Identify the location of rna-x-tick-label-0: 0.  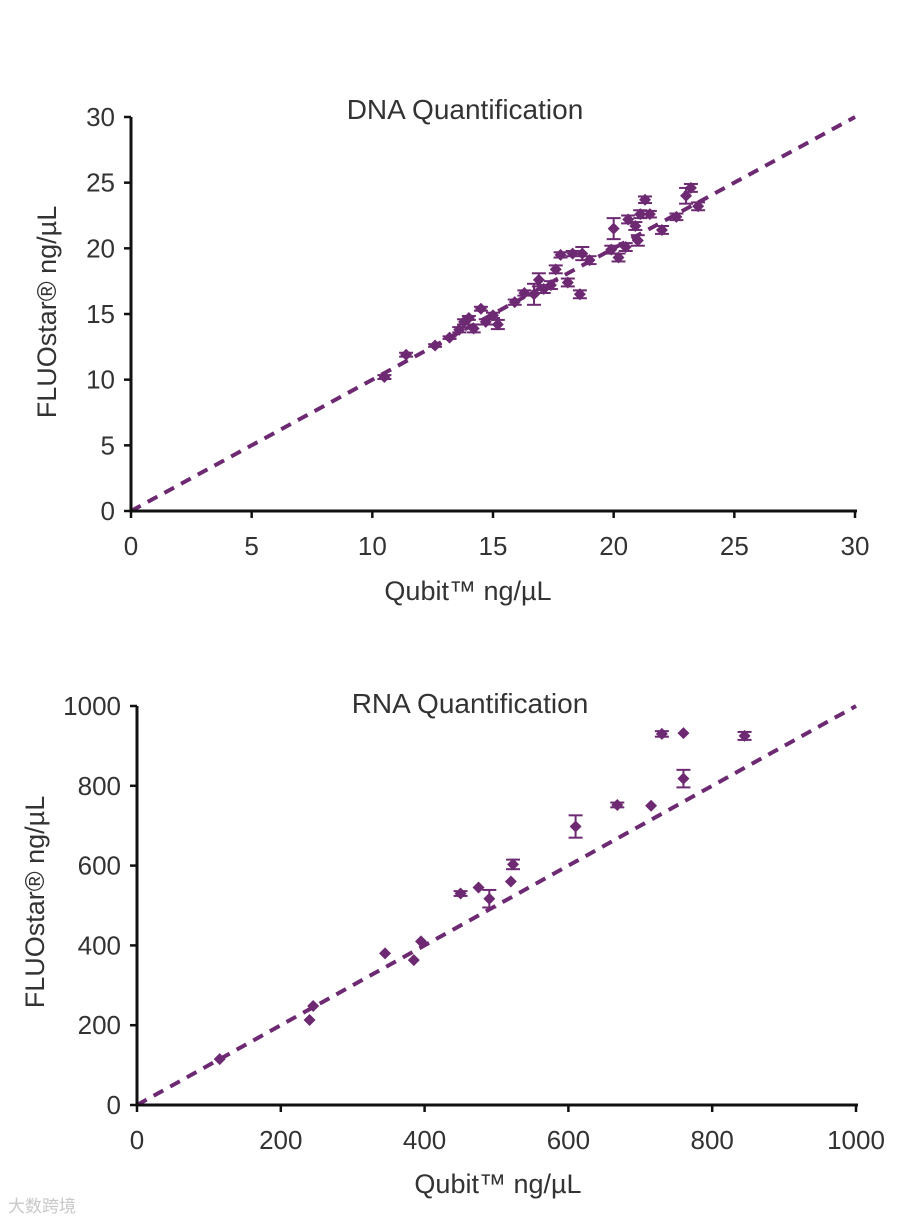
(137, 1140).